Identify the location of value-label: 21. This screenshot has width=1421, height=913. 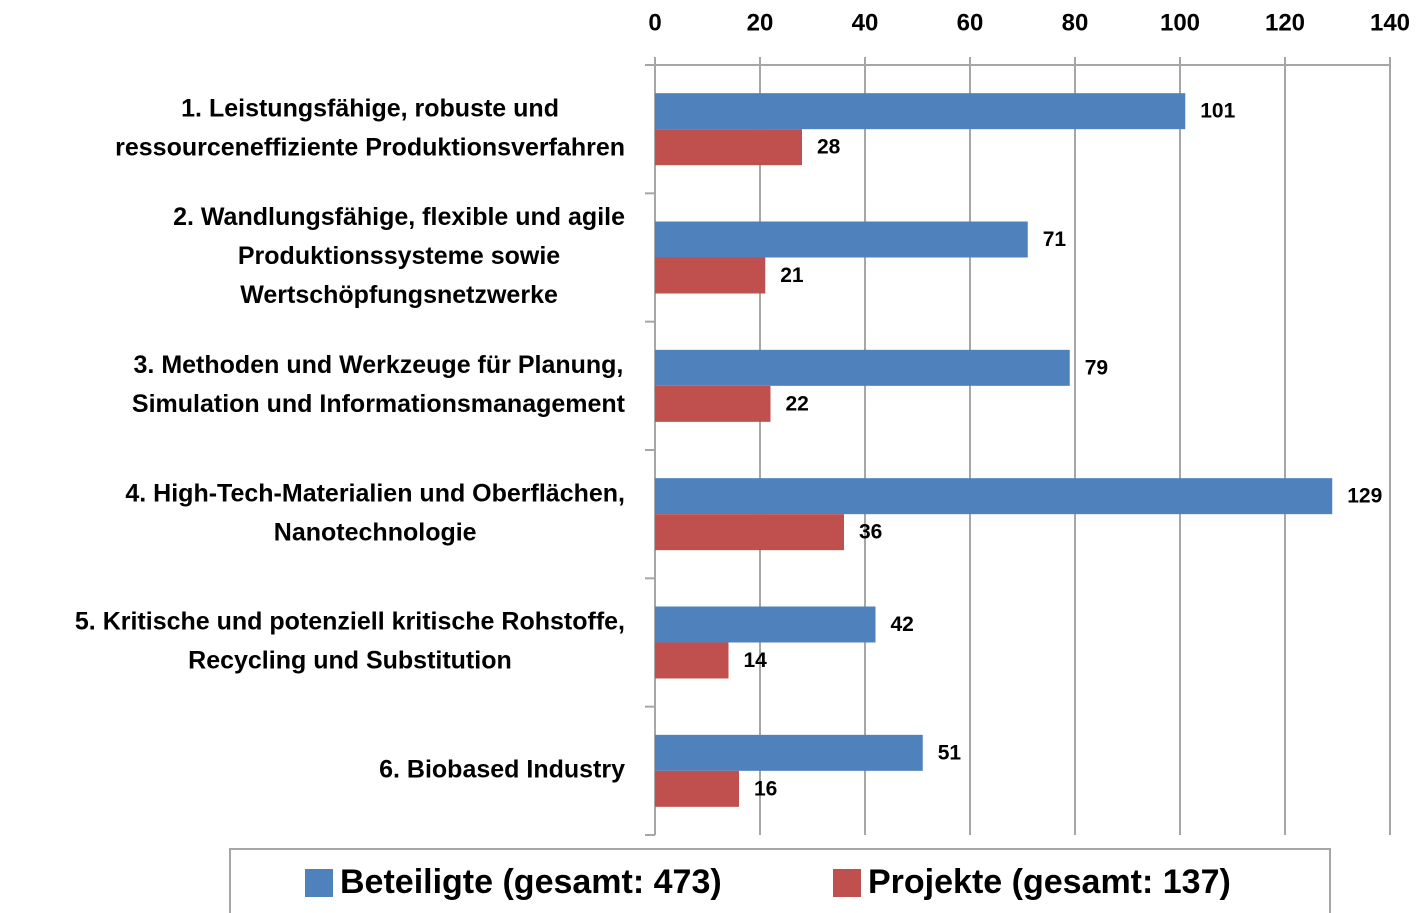
(792, 275).